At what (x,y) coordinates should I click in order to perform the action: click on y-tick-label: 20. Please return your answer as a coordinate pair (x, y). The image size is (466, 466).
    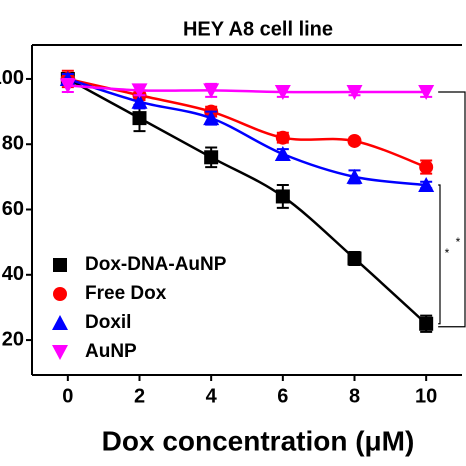
    Looking at the image, I should click on (13, 339).